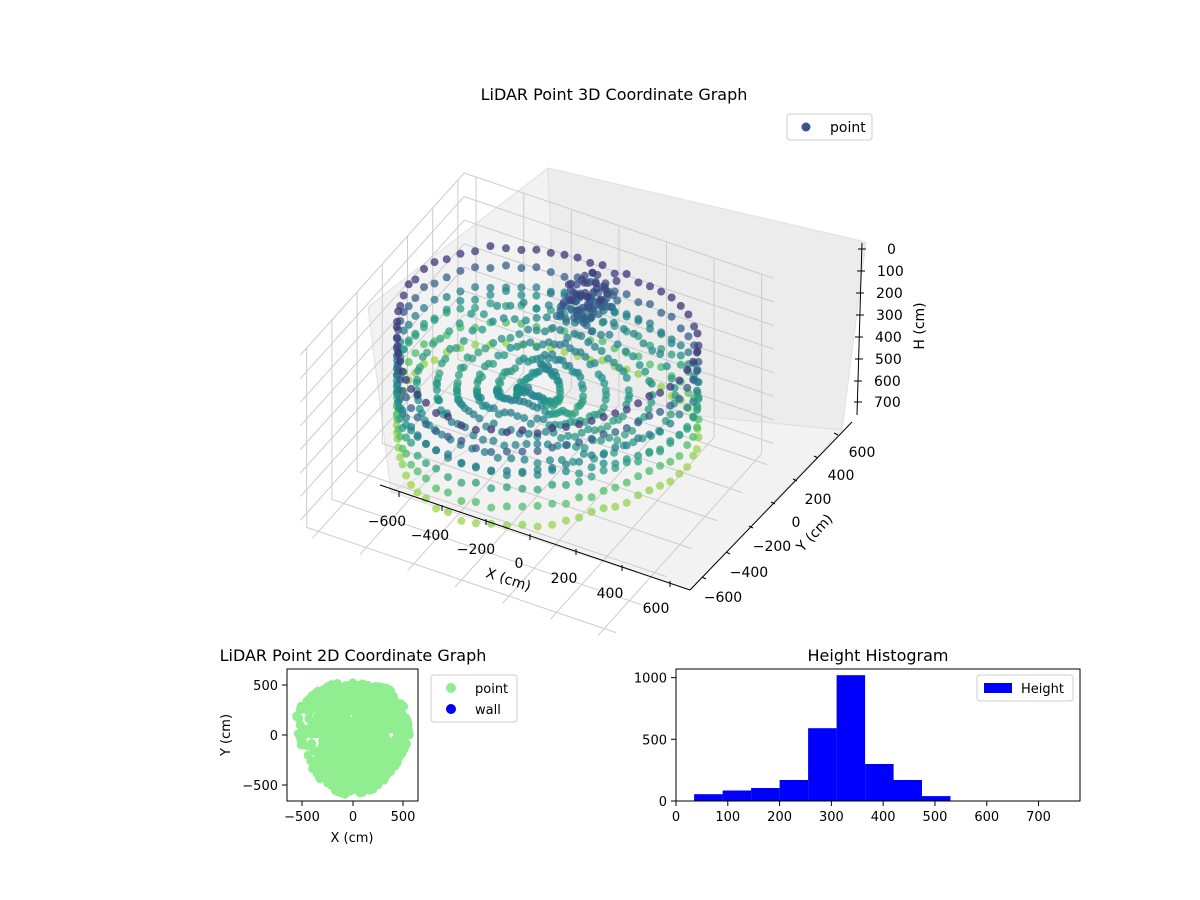 This screenshot has width=1200, height=900. What do you see at coordinates (889, 316) in the screenshot?
I see `z3d-tick-label: 300` at bounding box center [889, 316].